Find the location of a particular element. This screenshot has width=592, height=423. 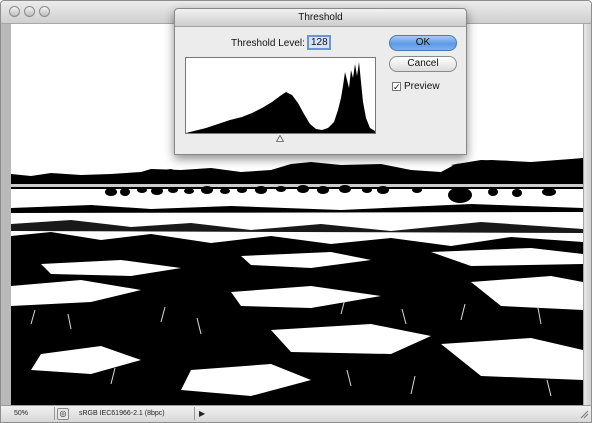

vertical-scrollbar is located at coordinates (587, 214).